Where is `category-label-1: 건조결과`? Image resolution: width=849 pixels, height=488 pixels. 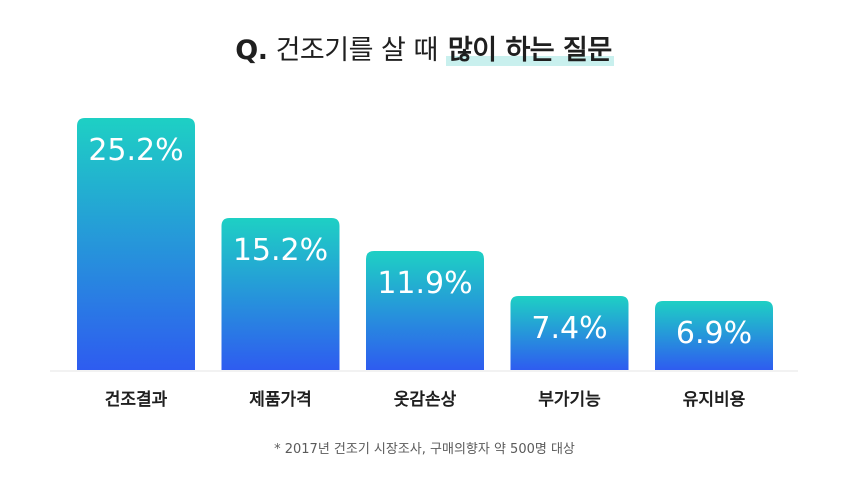
category-label-1: 건조결과 is located at coordinates (136, 400).